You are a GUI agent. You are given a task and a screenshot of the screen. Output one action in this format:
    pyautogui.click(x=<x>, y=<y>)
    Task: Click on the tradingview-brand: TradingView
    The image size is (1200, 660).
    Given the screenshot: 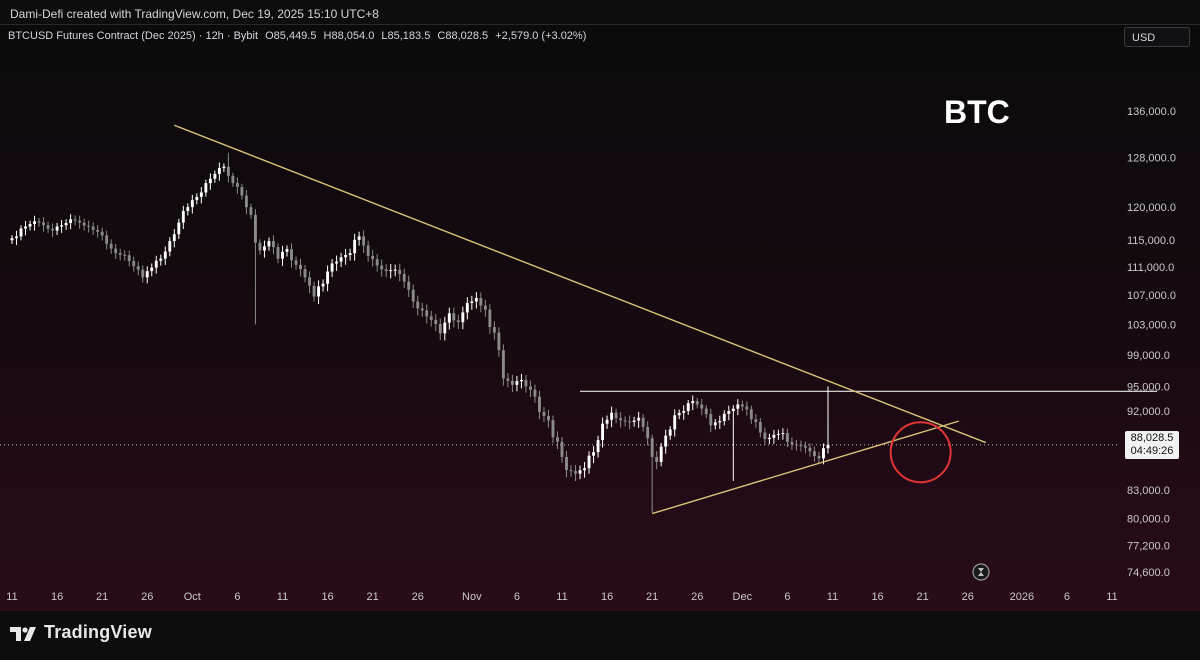 What is the action you would take?
    pyautogui.click(x=81, y=632)
    